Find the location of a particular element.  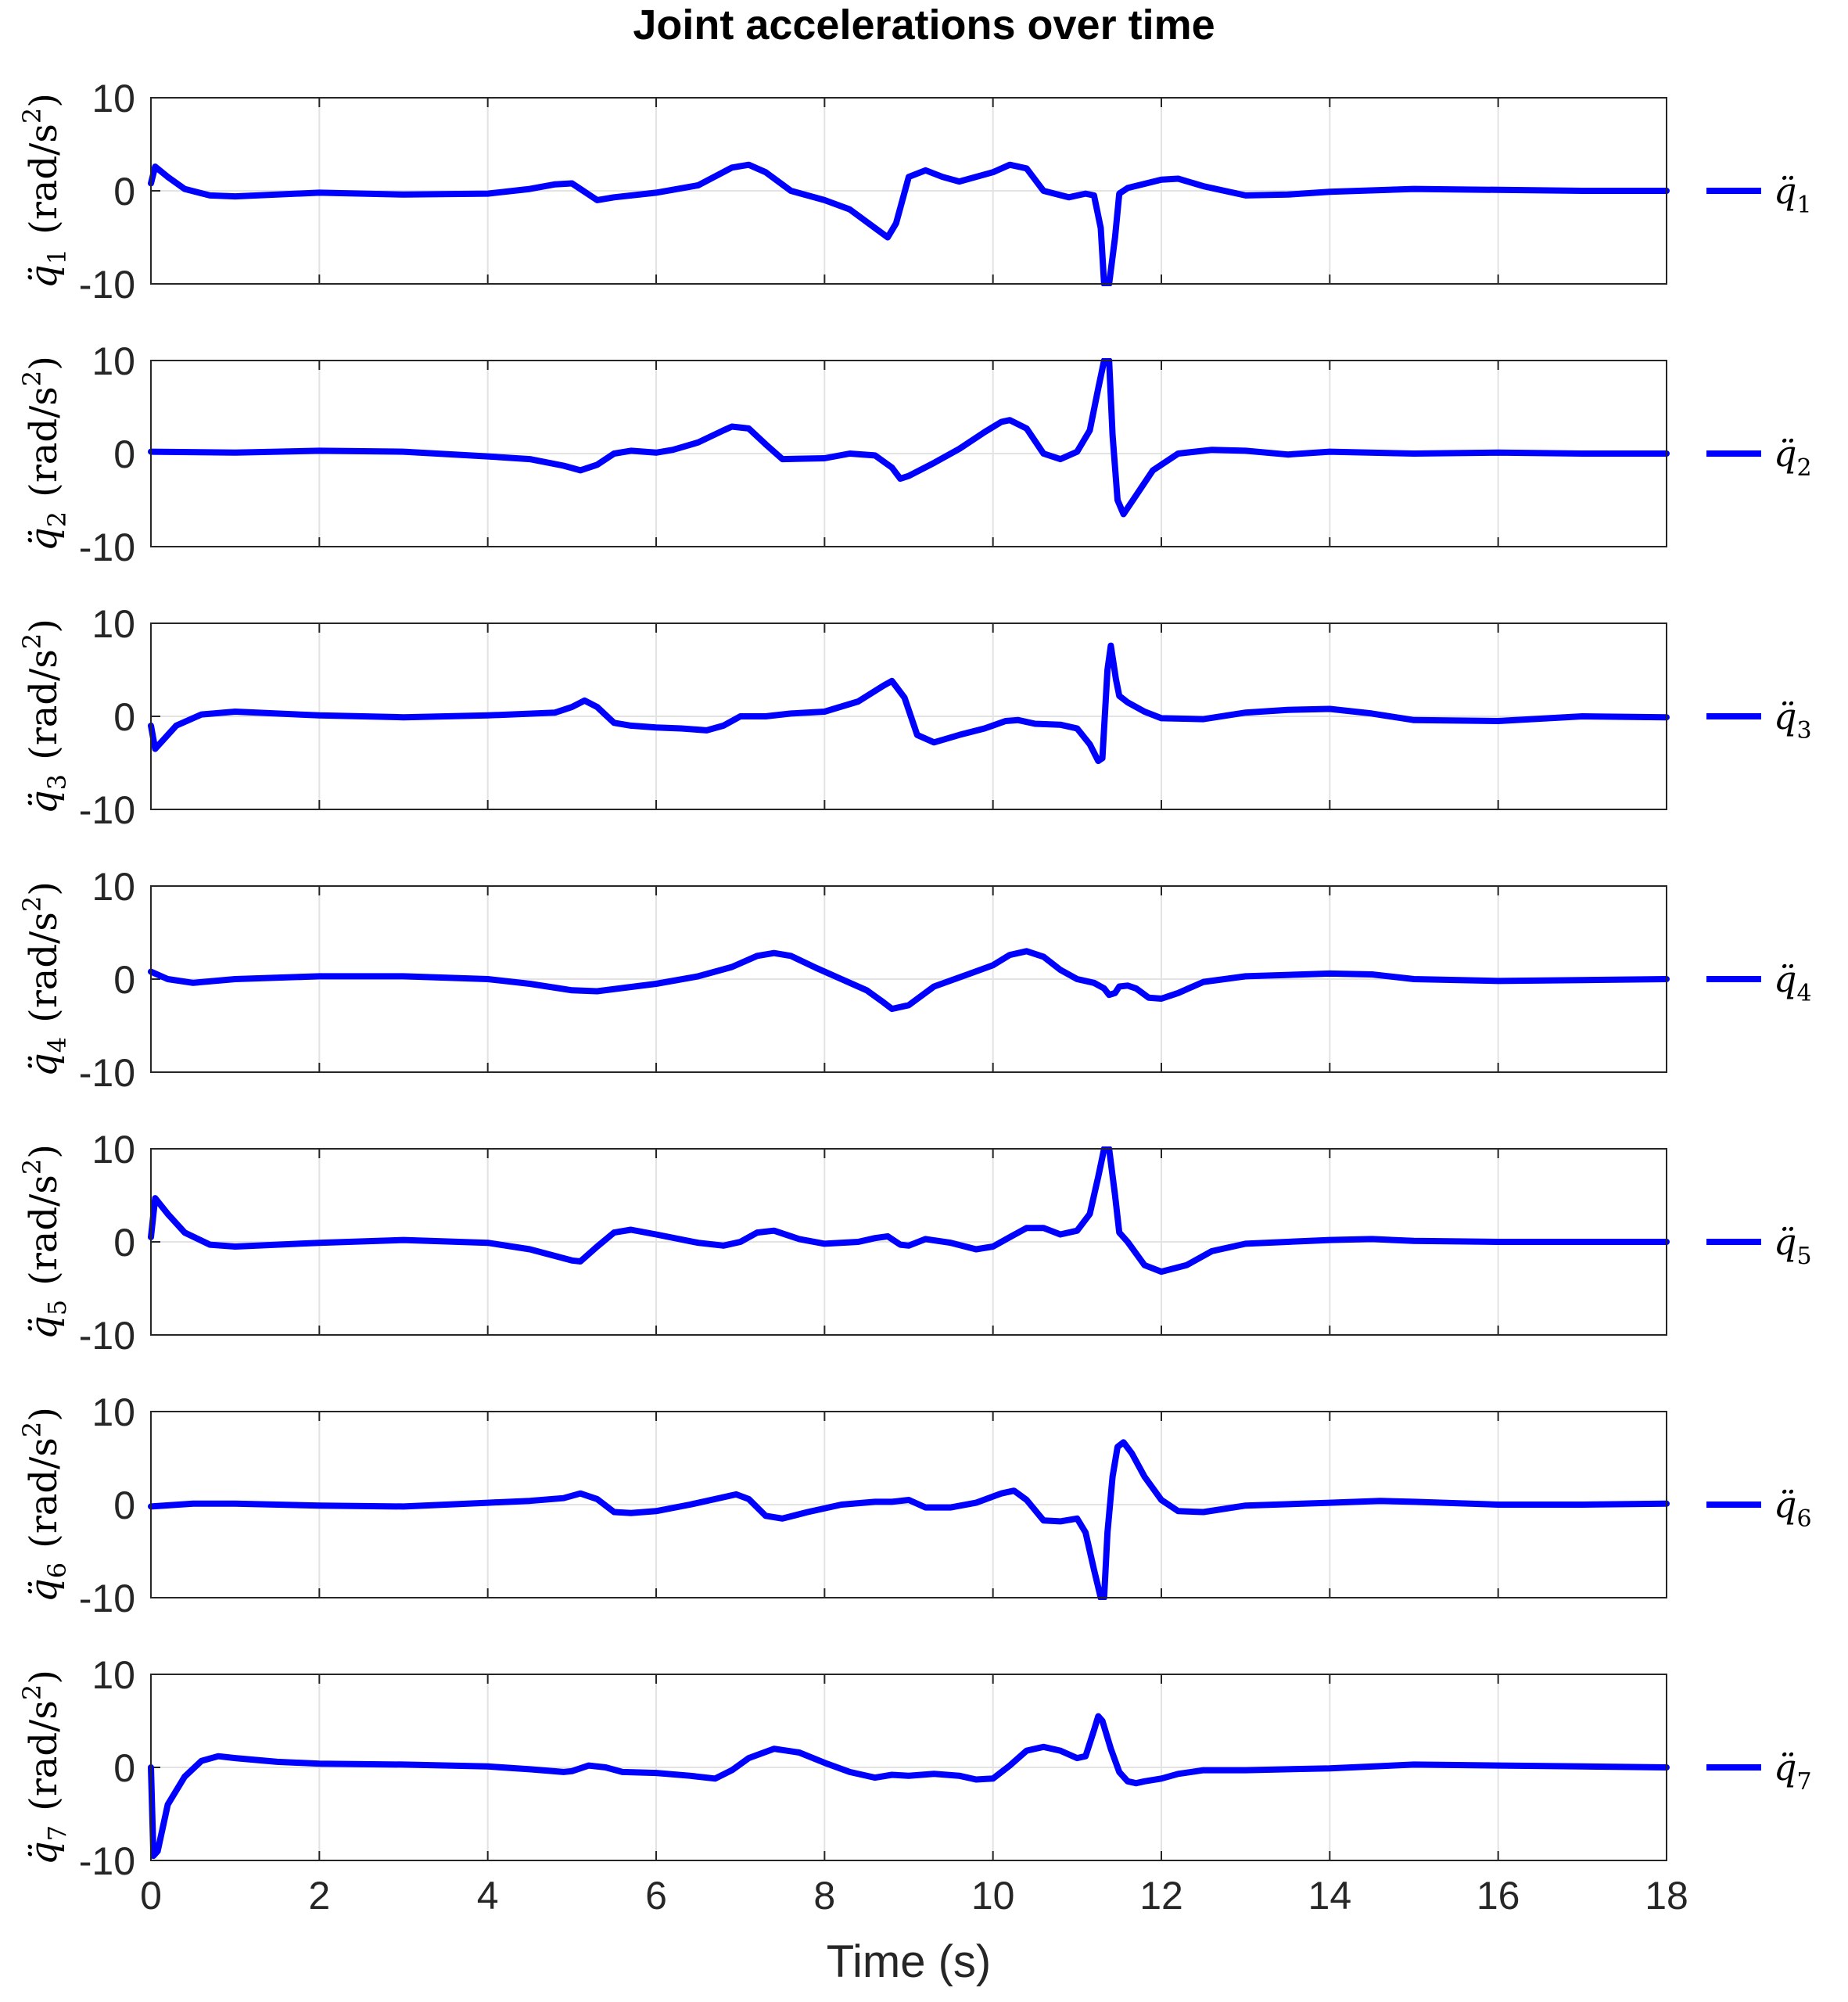

legend-subscript: 4 is located at coordinates (1803, 993).